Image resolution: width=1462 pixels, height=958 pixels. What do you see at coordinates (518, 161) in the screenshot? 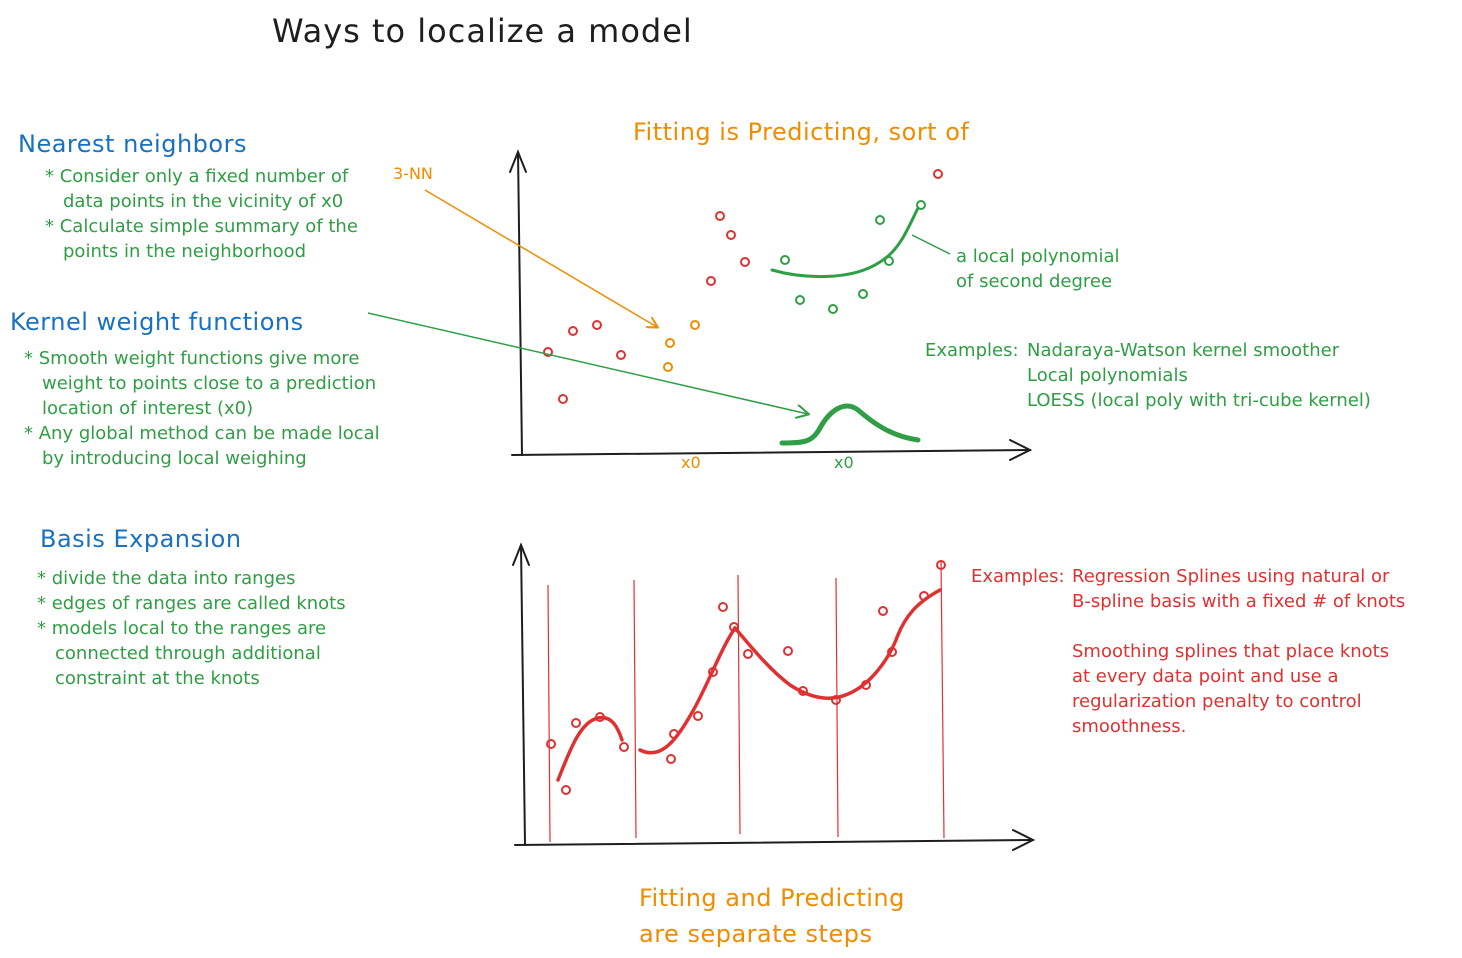
I see `top-y-arrowhead` at bounding box center [518, 161].